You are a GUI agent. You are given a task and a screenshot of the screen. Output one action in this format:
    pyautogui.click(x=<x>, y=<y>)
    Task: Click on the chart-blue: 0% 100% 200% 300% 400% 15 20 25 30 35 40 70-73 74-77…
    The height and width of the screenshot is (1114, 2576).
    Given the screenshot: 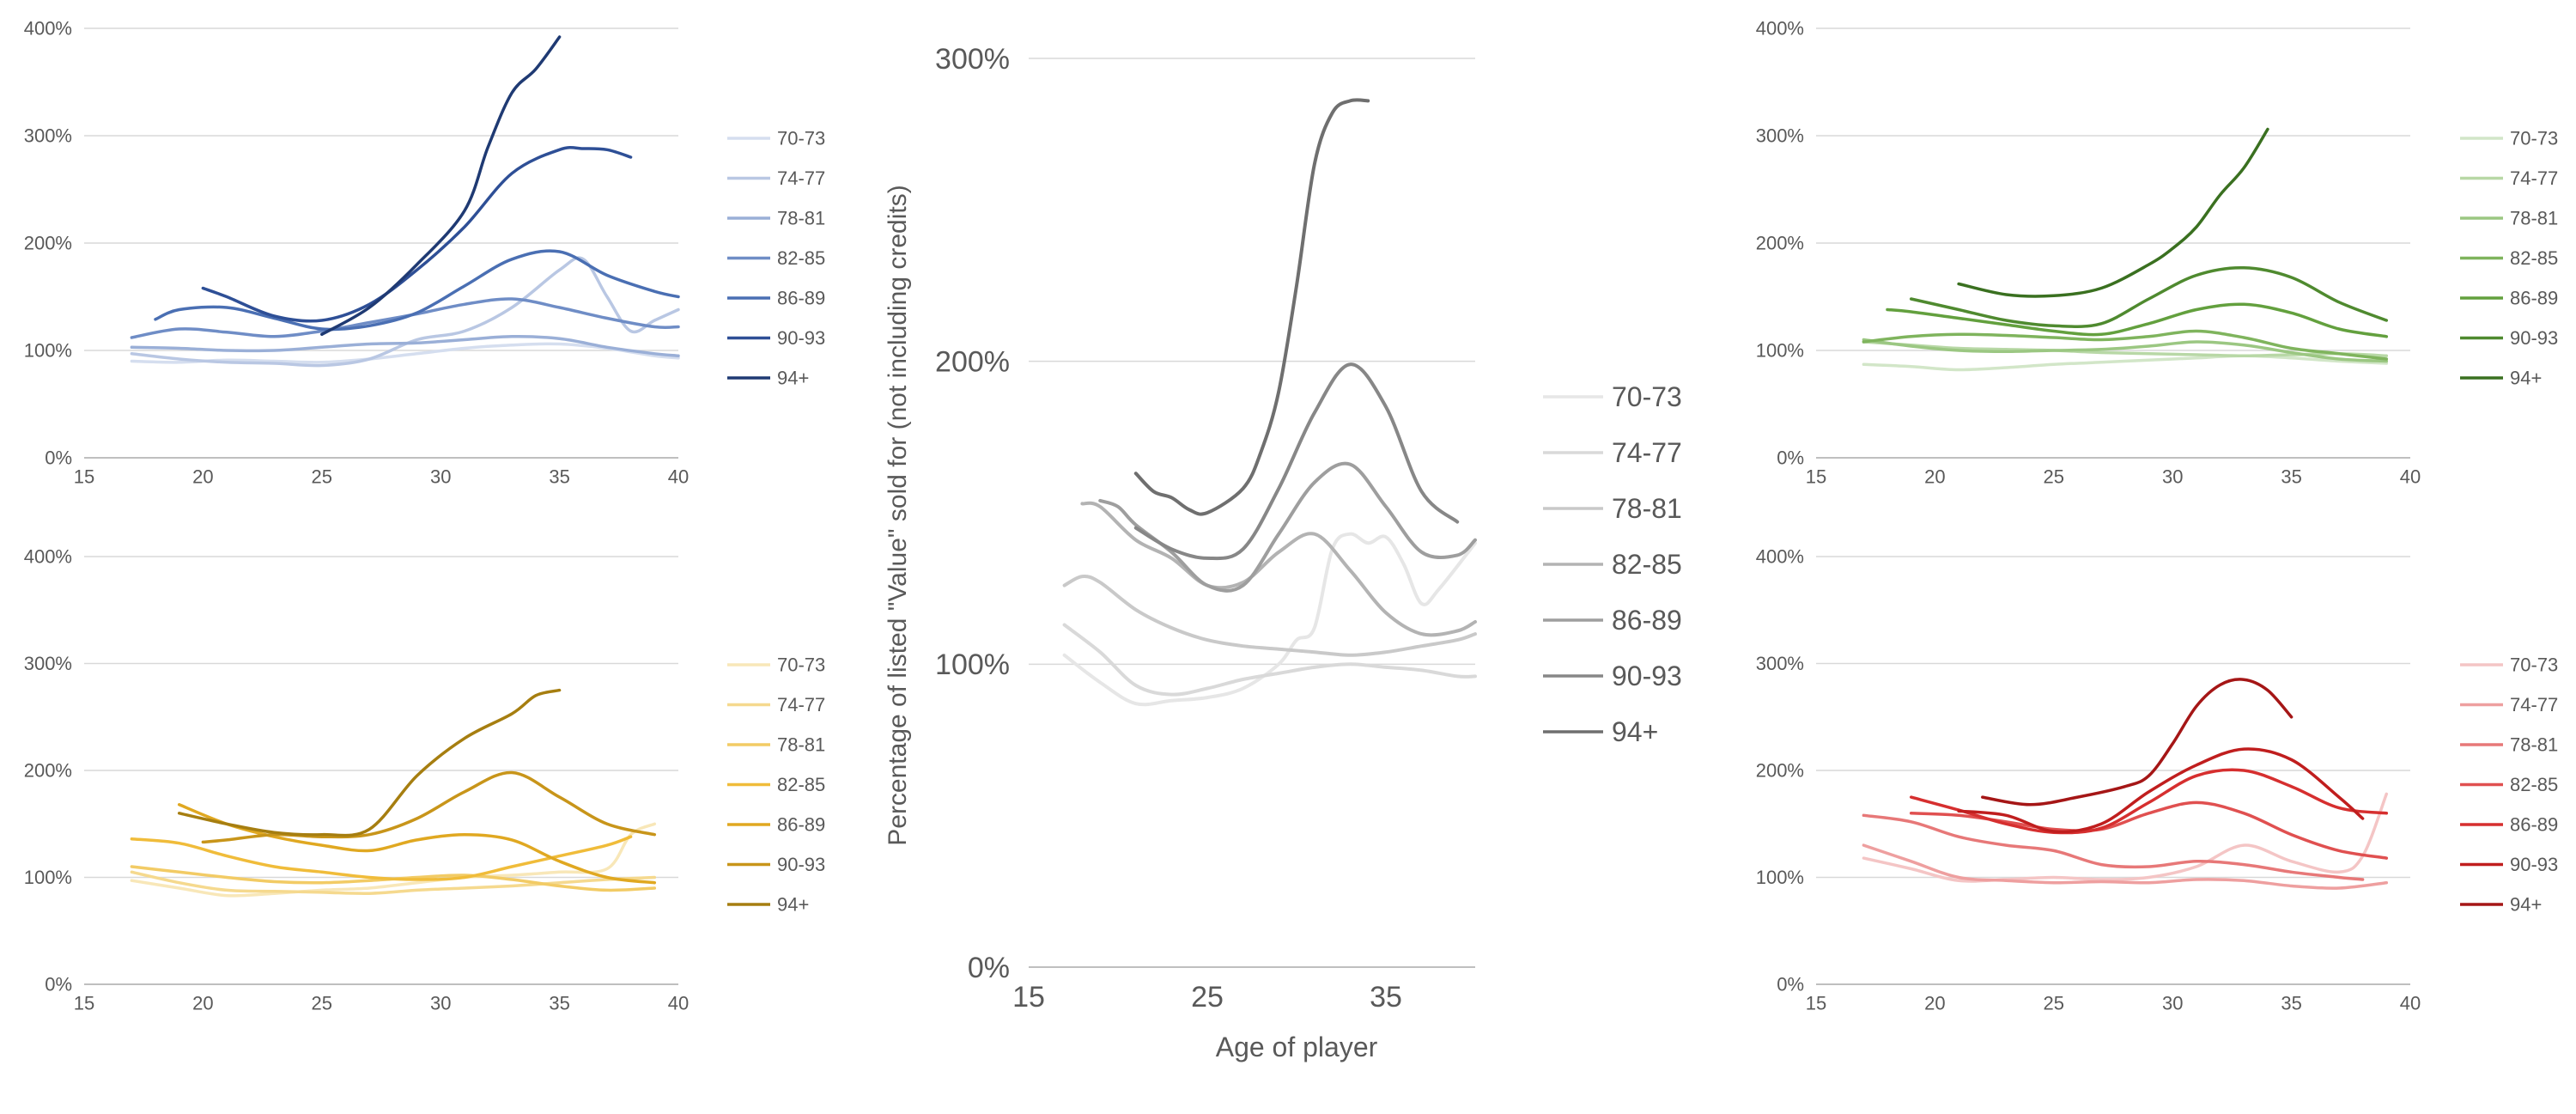 What is the action you would take?
    pyautogui.click(x=425, y=253)
    